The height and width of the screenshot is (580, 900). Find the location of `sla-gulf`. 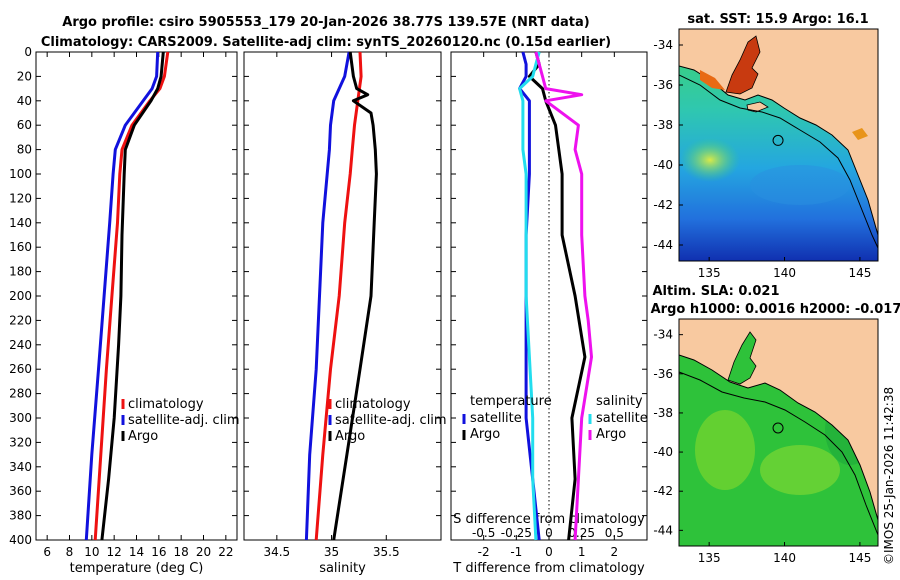

sla-gulf is located at coordinates (742, 358).